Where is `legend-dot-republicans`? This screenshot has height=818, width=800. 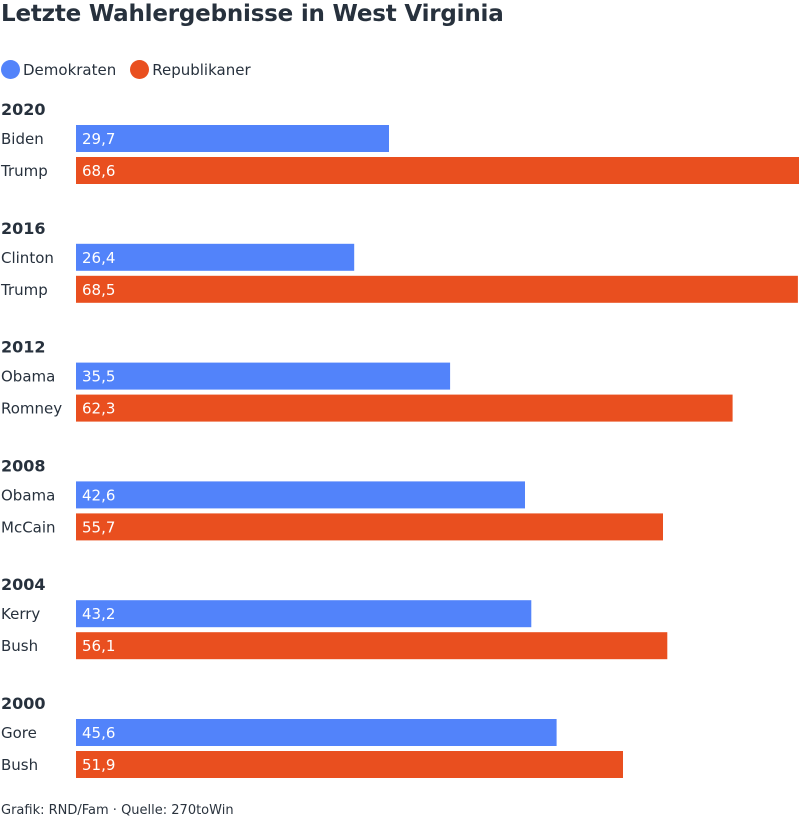 legend-dot-republicans is located at coordinates (140, 69).